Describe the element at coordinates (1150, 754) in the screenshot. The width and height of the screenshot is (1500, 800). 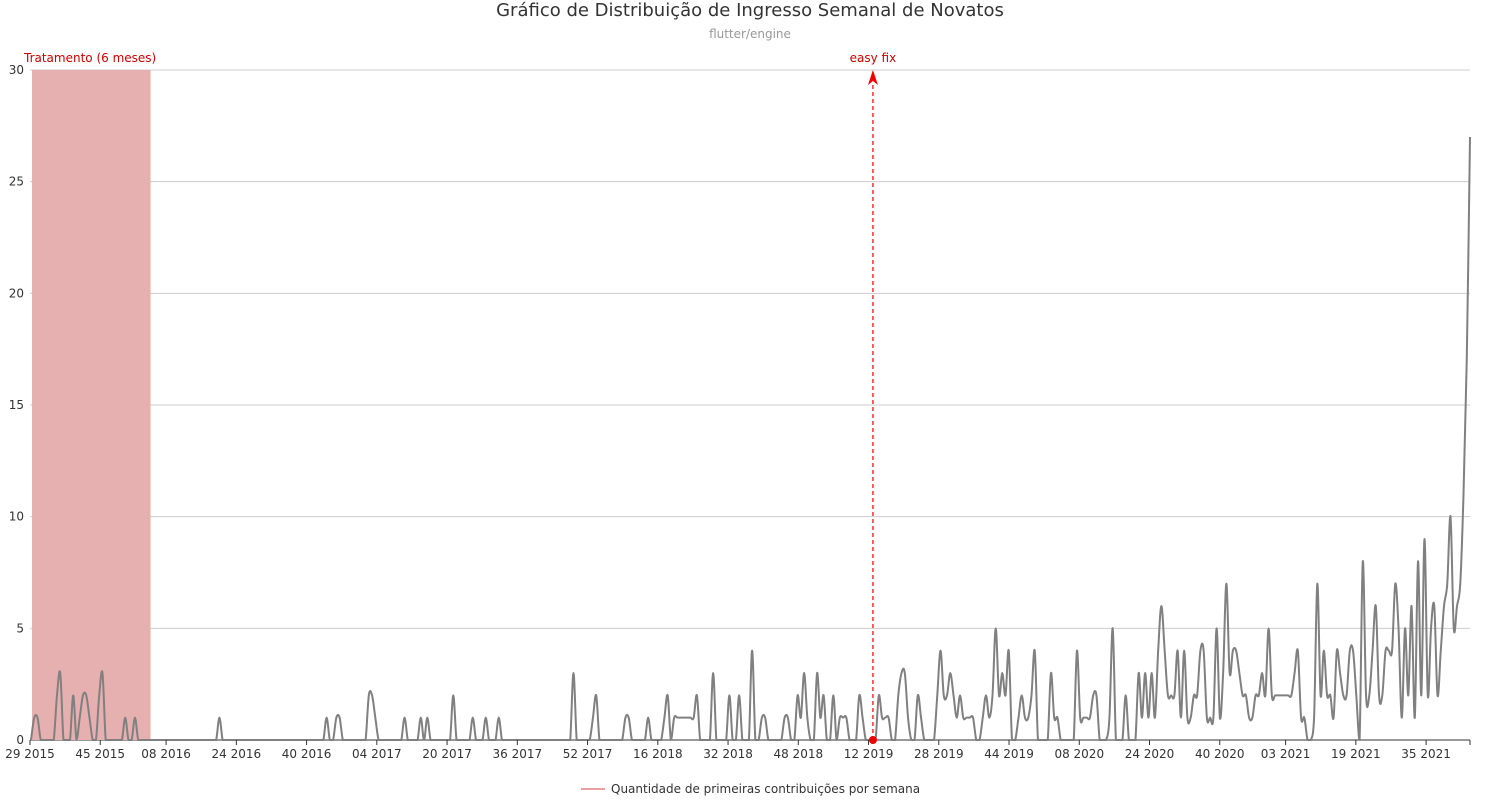
I see `x-tick-label: 24 2020` at that location.